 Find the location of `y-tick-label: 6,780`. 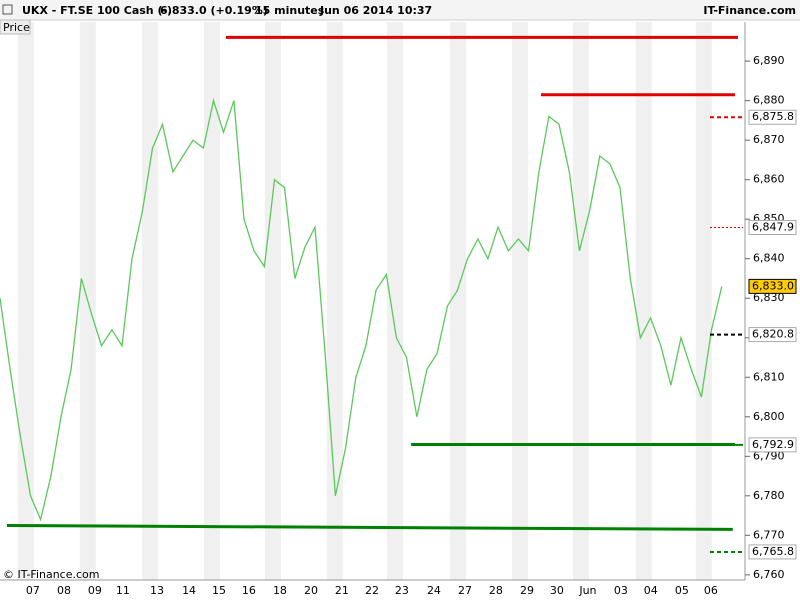

y-tick-label: 6,780 is located at coordinates (769, 495).